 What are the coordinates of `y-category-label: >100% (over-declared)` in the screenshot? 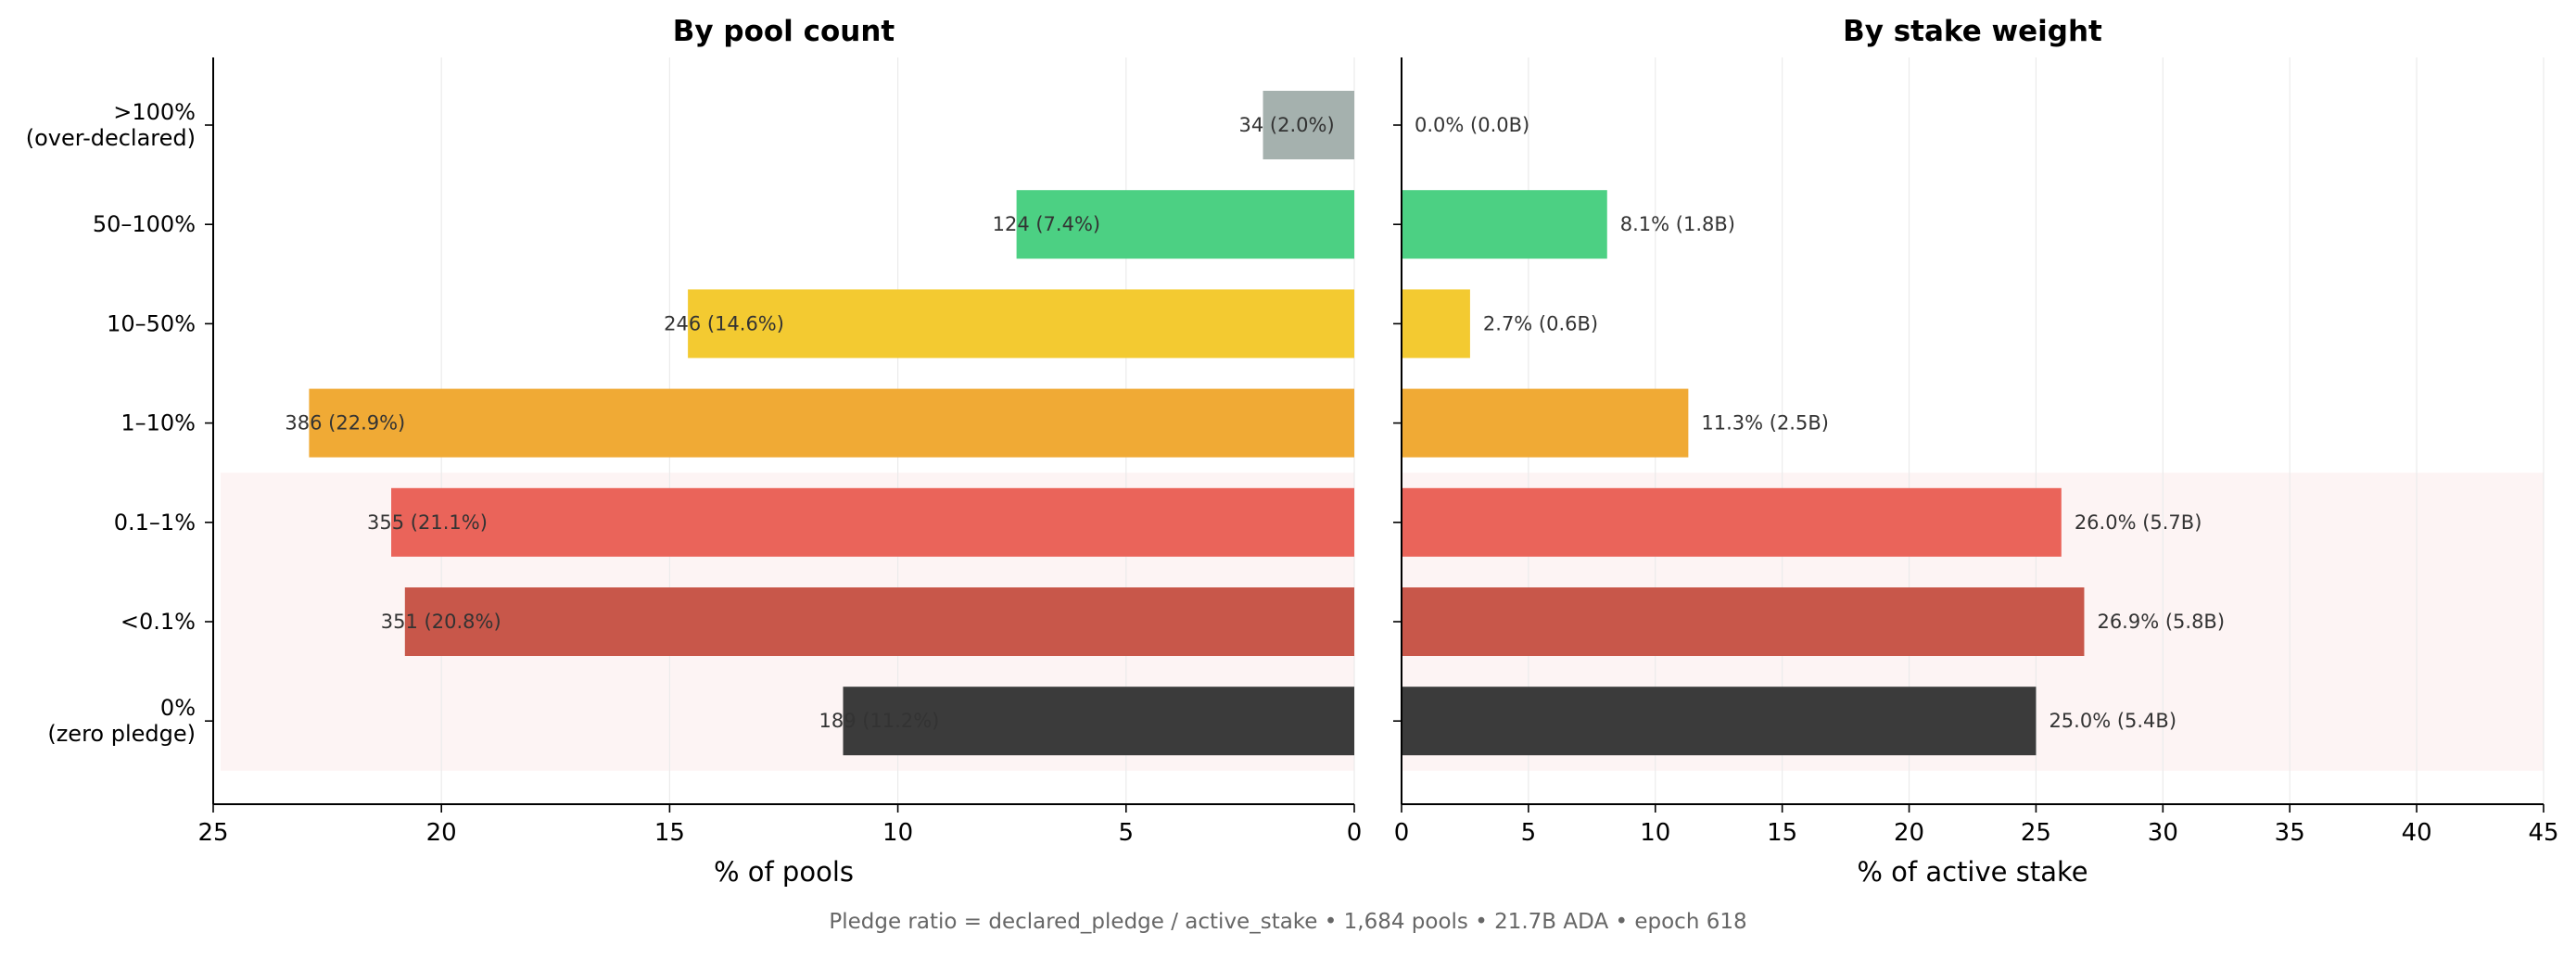 It's located at (111, 125).